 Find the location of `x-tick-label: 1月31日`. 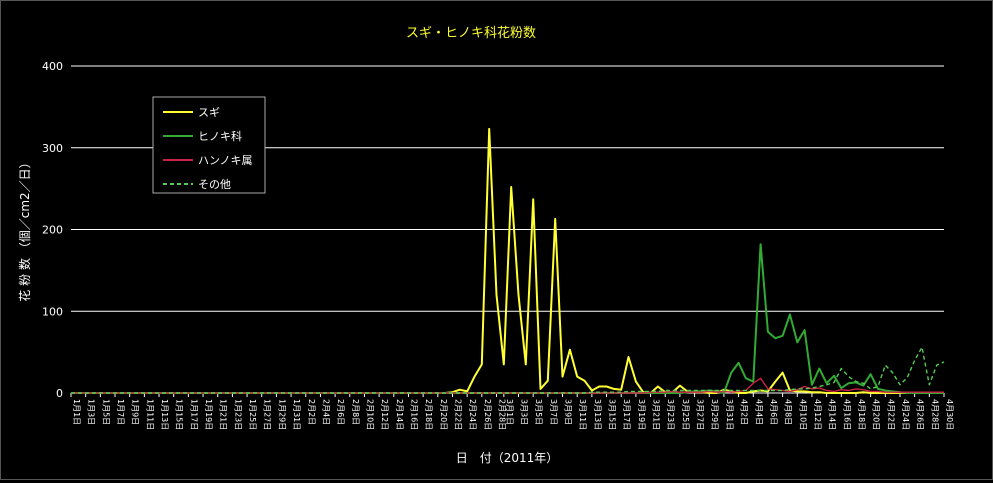

x-tick-label: 1月31日 is located at coordinates (296, 414).